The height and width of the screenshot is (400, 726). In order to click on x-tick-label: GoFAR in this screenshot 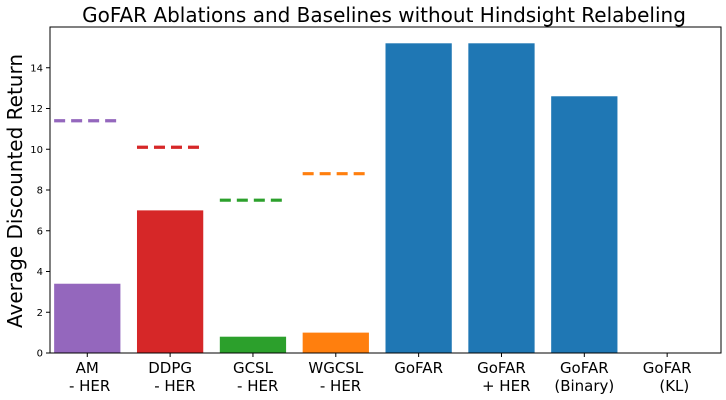, I will do `click(418, 368)`.